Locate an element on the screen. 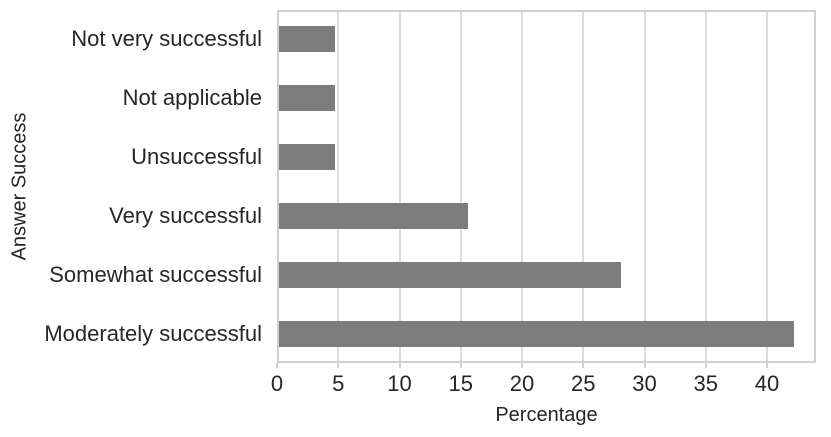 The width and height of the screenshot is (831, 437). x-tick-label-30: 30 is located at coordinates (644, 383).